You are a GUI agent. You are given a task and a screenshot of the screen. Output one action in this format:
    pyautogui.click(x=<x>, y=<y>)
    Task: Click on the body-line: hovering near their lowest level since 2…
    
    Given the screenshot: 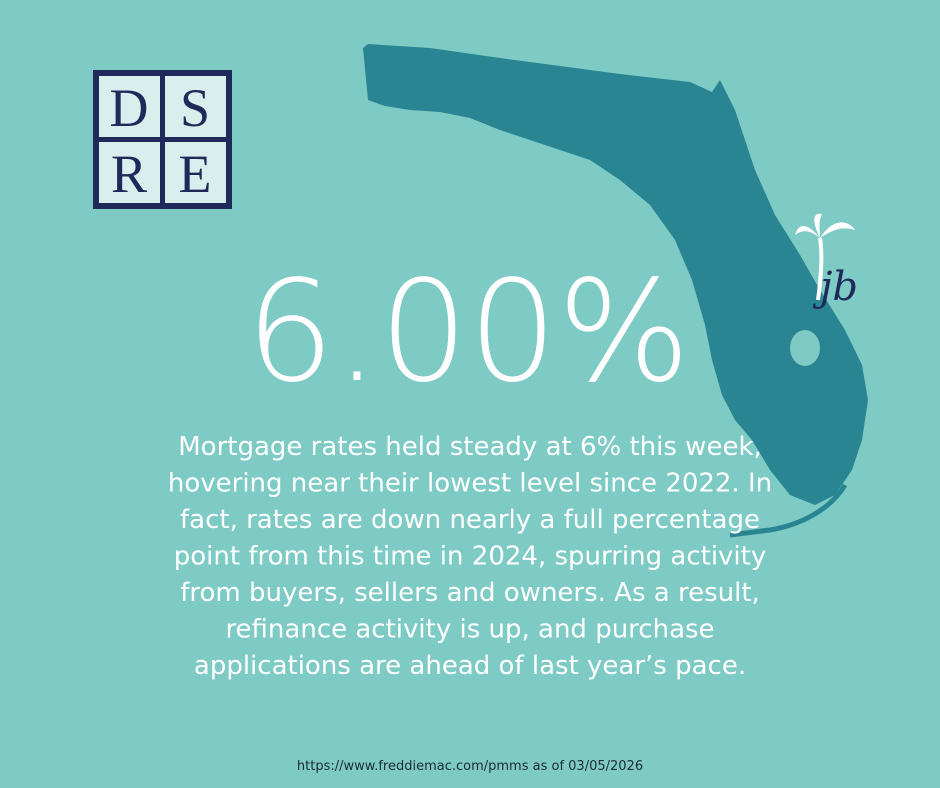 What is the action you would take?
    pyautogui.click(x=470, y=484)
    